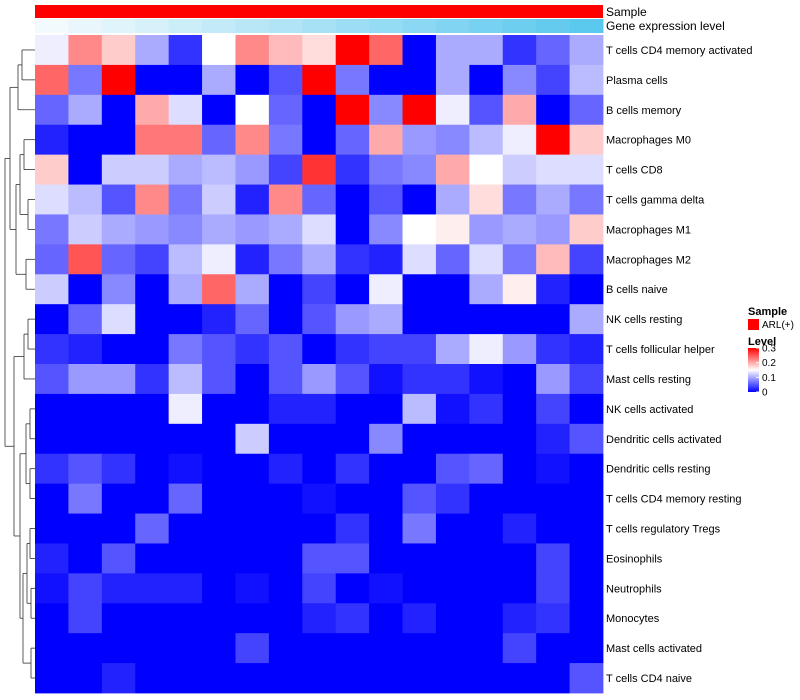  I want to click on row-dendrogram, so click(19, 364).